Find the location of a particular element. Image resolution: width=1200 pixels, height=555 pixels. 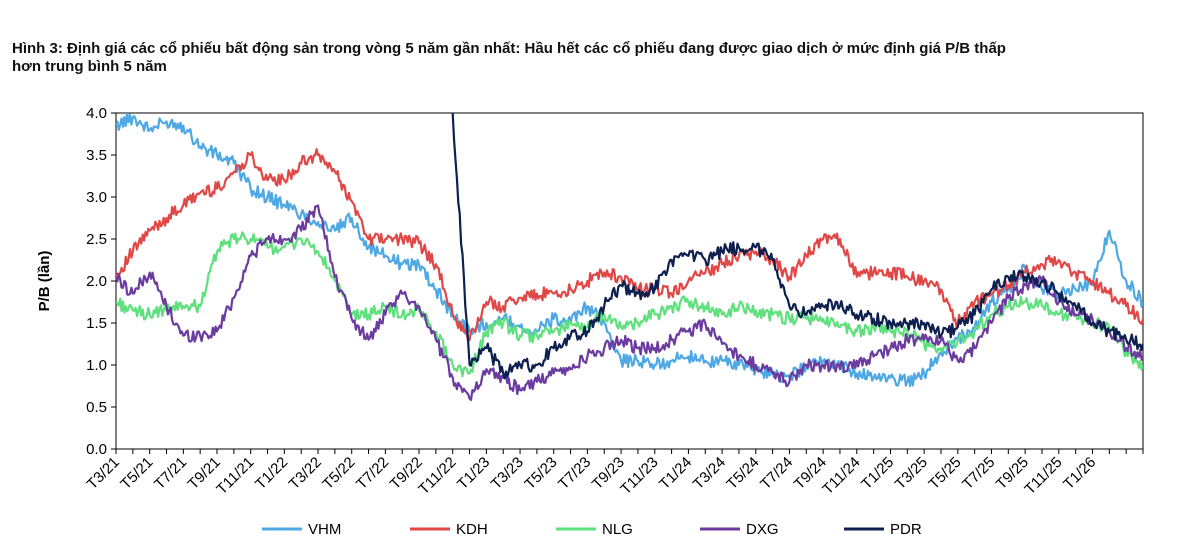

x-tick-label: T3/24 is located at coordinates (709, 473).